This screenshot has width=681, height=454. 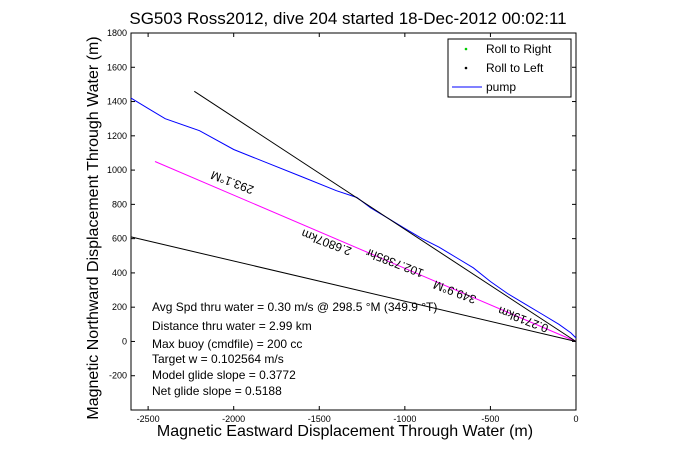 I want to click on y-tick-label: 1600, so click(x=117, y=67).